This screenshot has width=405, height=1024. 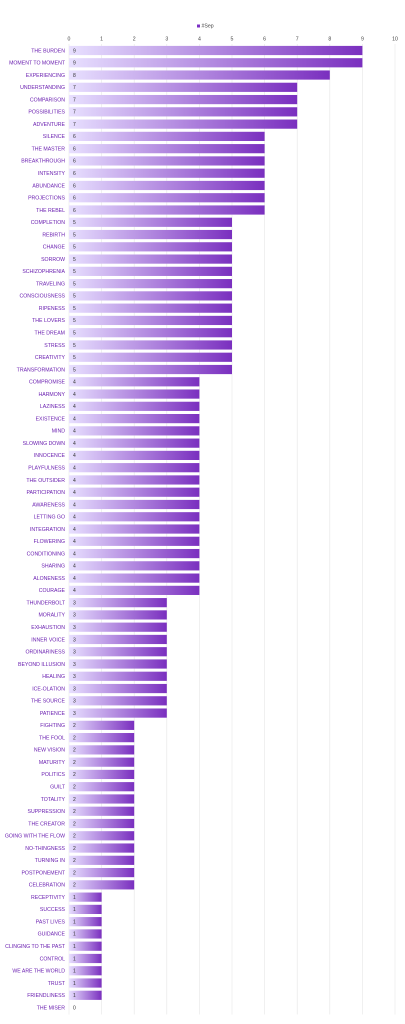 I want to click on x-tick-label: 5, so click(x=232, y=40).